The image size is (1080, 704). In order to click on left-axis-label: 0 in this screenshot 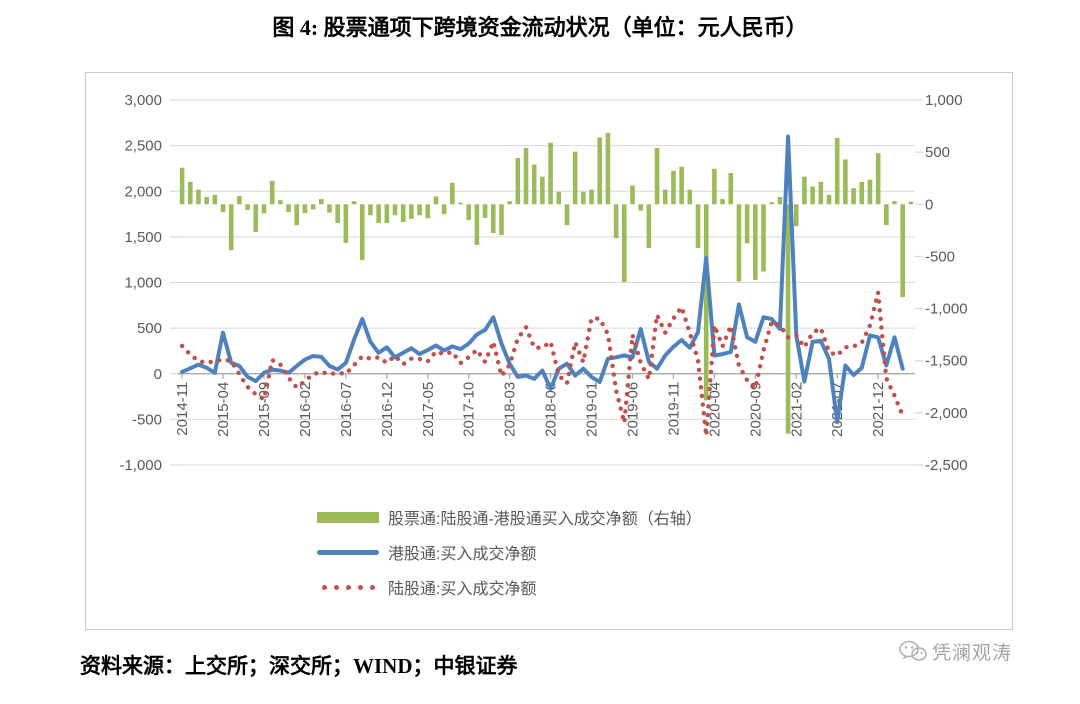, I will do `click(158, 374)`.